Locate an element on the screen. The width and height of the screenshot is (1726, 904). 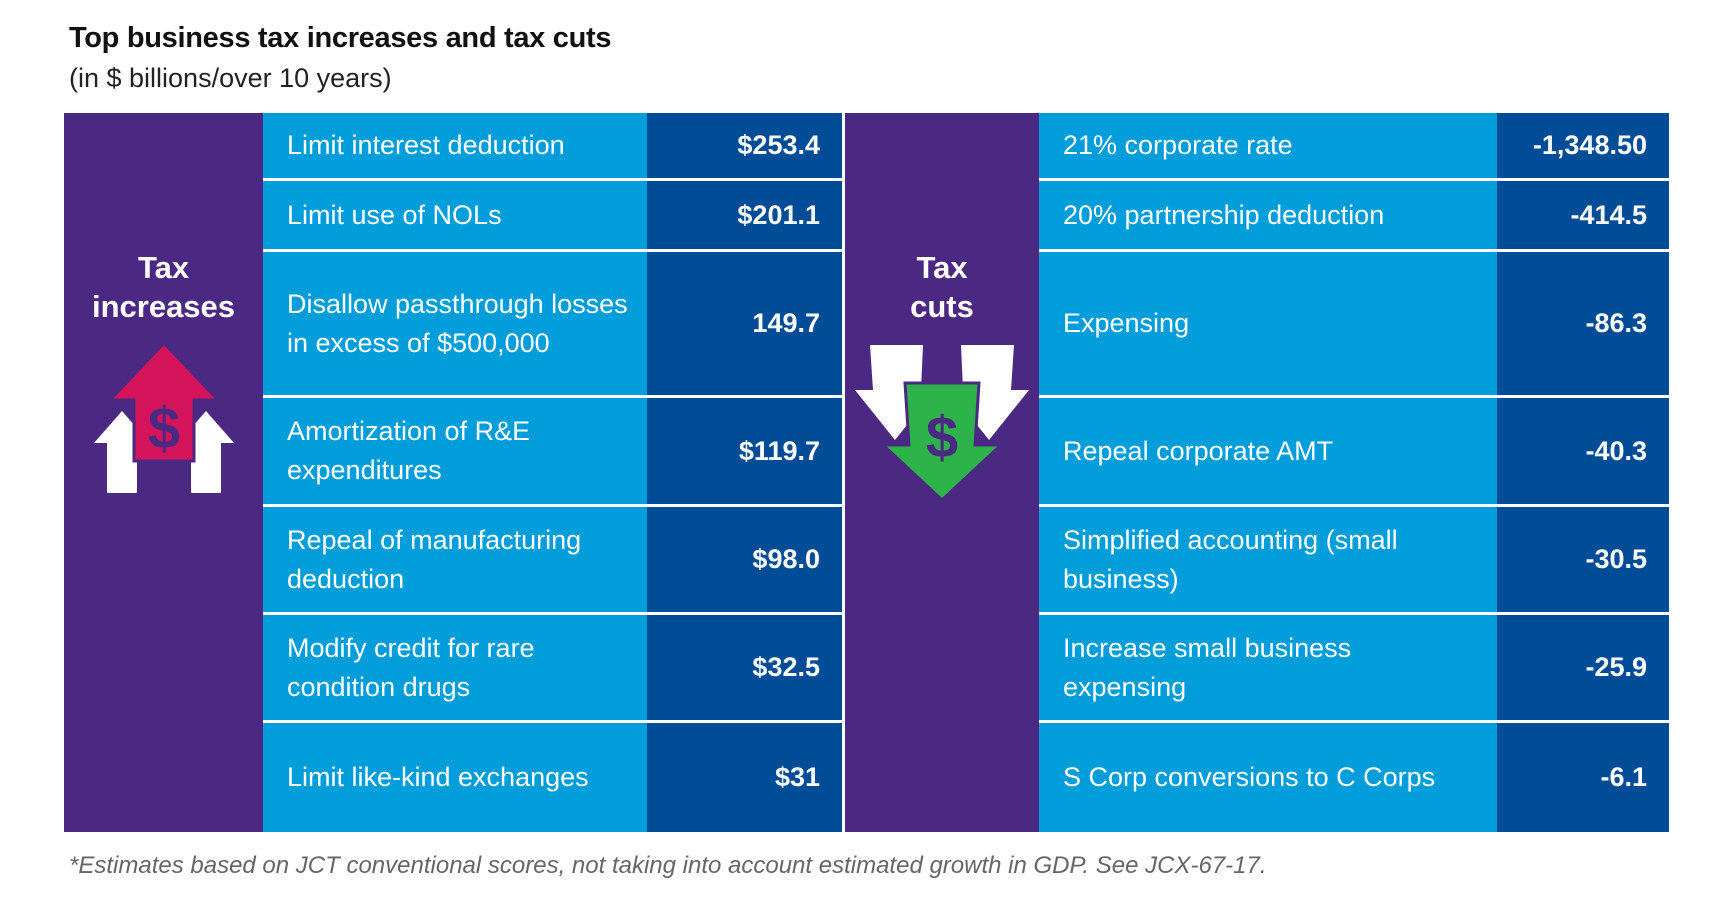
row-value: 149.7 is located at coordinates (744, 323).